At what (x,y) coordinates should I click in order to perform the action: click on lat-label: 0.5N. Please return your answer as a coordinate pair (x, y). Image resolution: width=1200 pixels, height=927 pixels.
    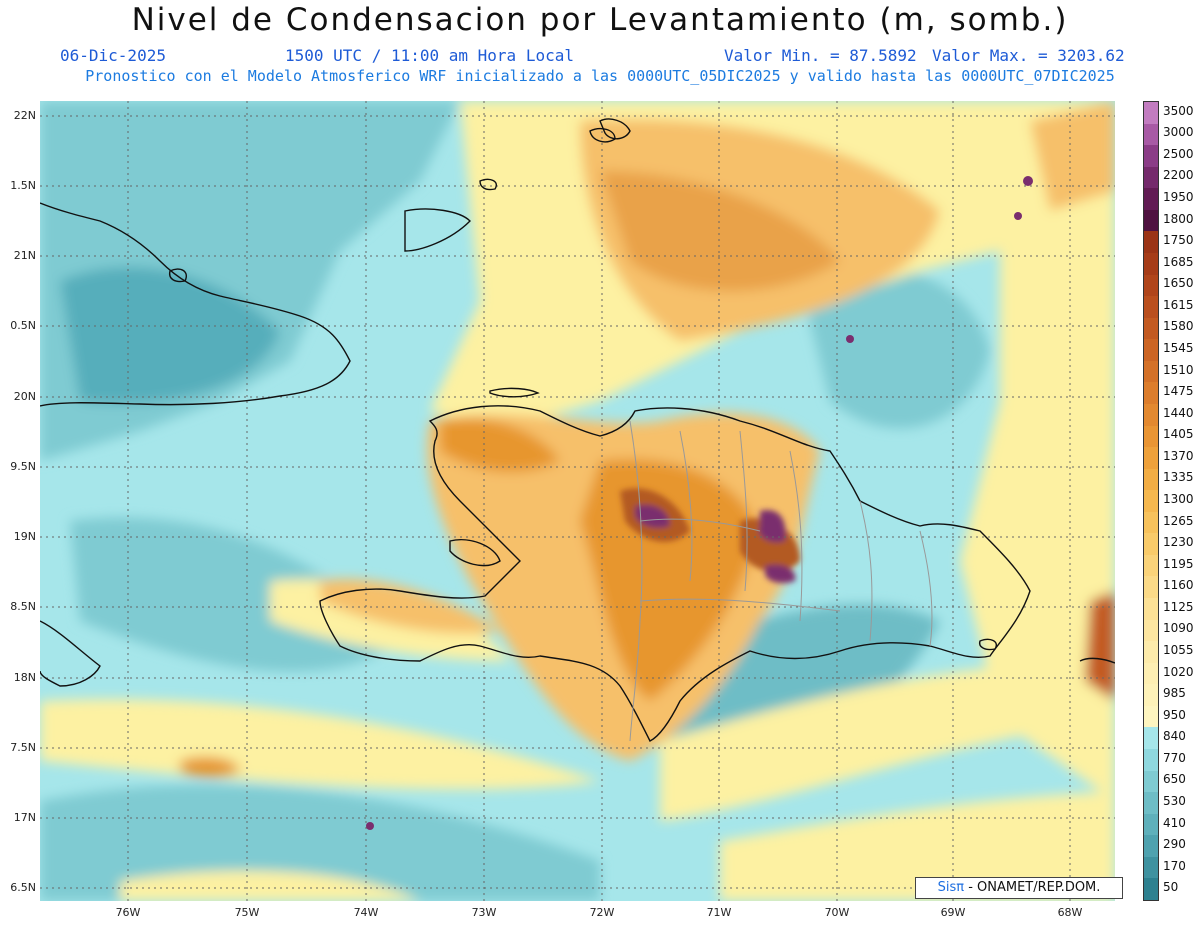
    Looking at the image, I should click on (23, 325).